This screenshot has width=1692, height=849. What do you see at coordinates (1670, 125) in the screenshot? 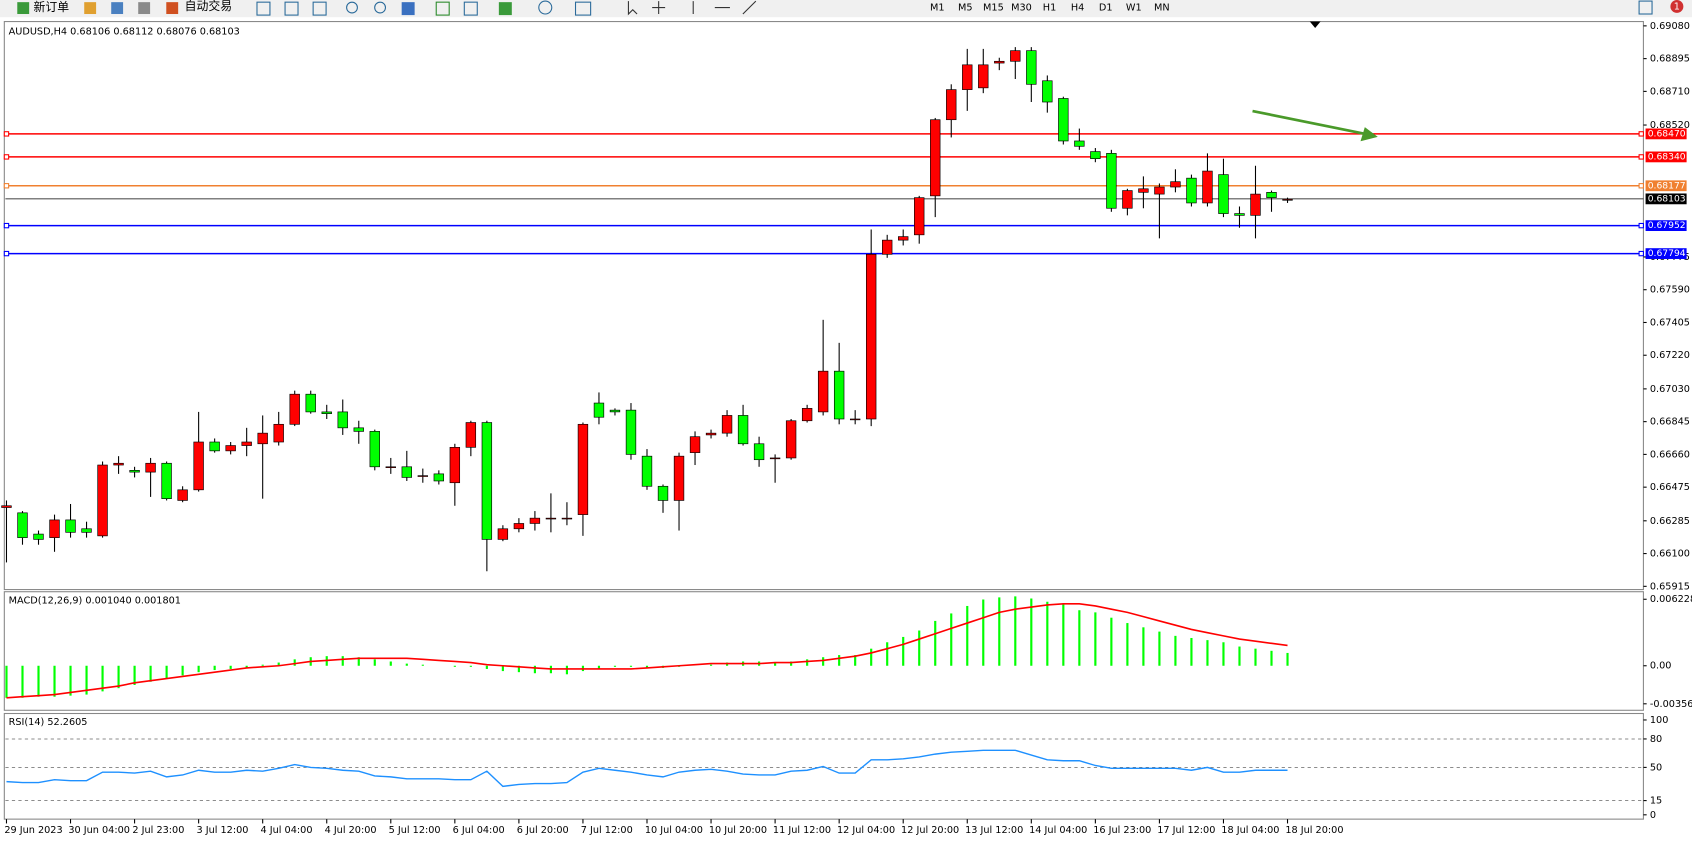
I see `y-tick-label: 0.68520` at bounding box center [1670, 125].